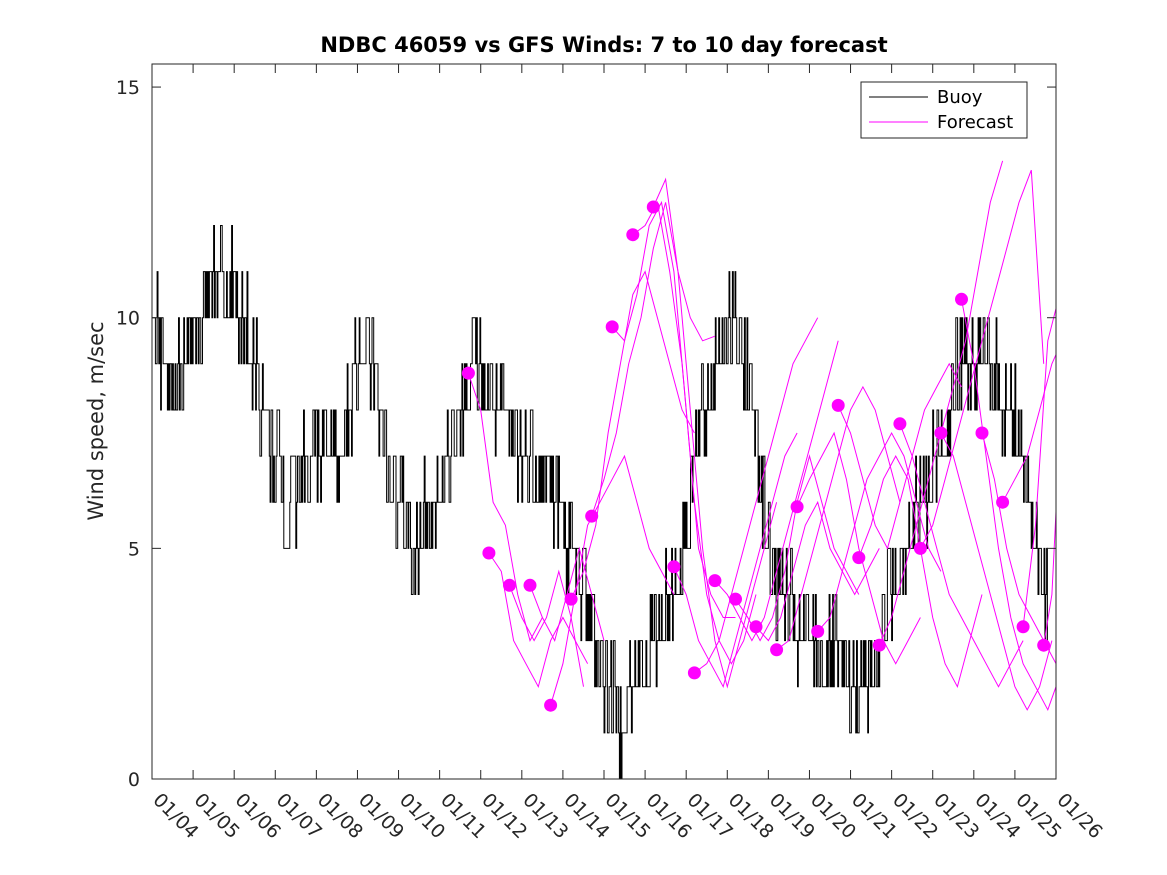  Describe the element at coordinates (128, 319) in the screenshot. I see `y-tick-label: 10` at that location.